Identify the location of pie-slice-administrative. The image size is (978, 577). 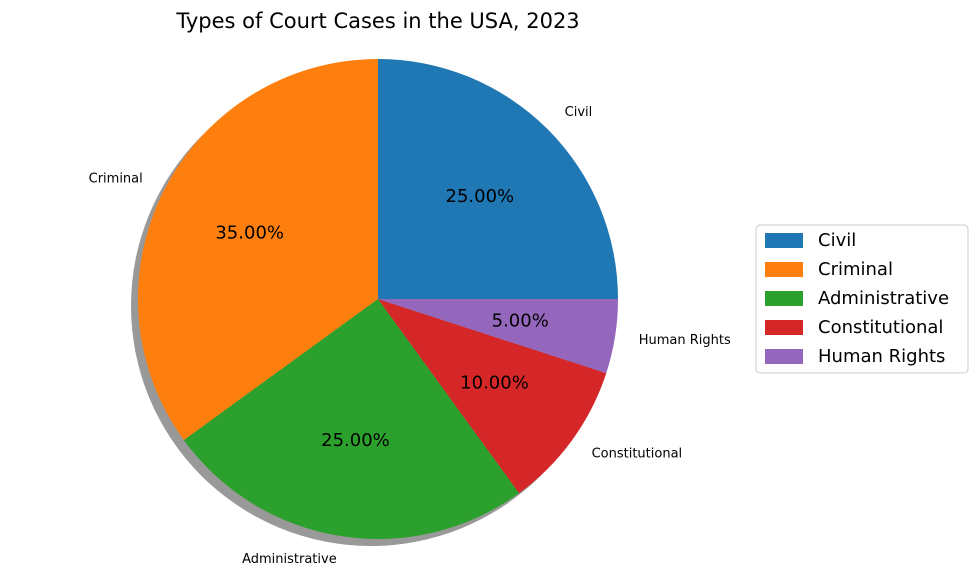
(351, 419).